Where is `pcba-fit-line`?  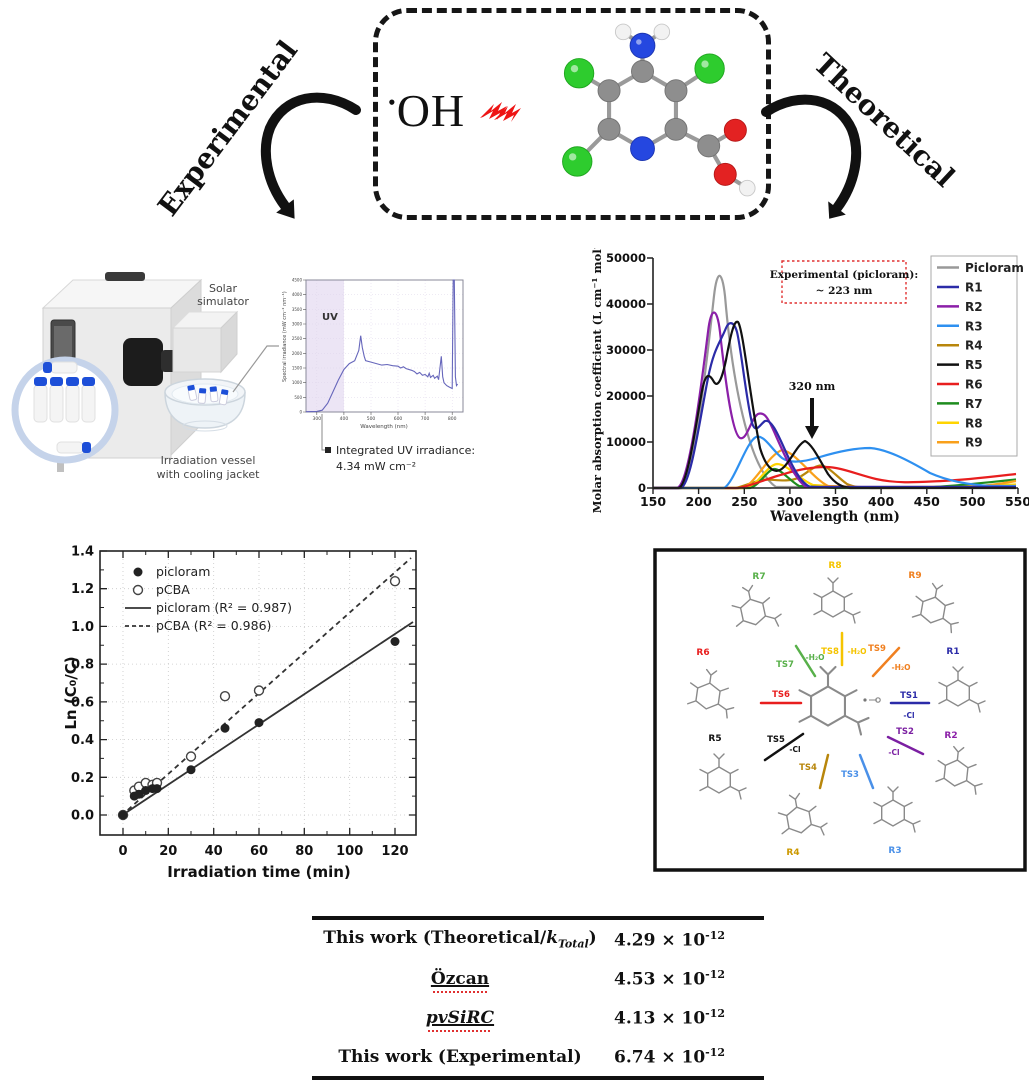 pcba-fit-line is located at coordinates (266, 687).